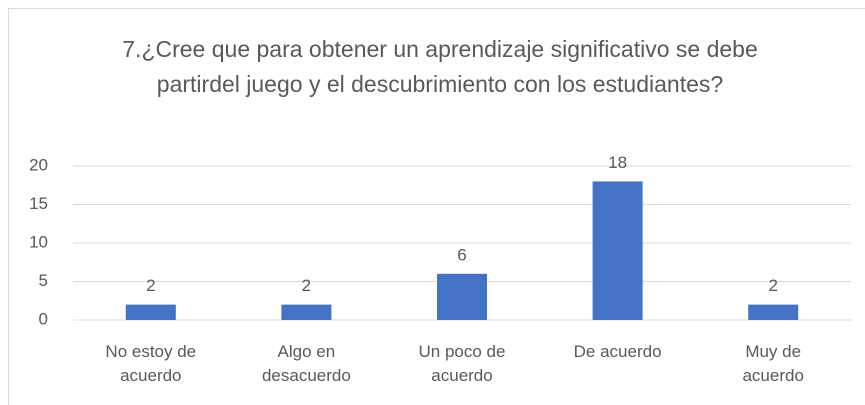 The height and width of the screenshot is (405, 865). What do you see at coordinates (38, 203) in the screenshot?
I see `y-tick-label: 15` at bounding box center [38, 203].